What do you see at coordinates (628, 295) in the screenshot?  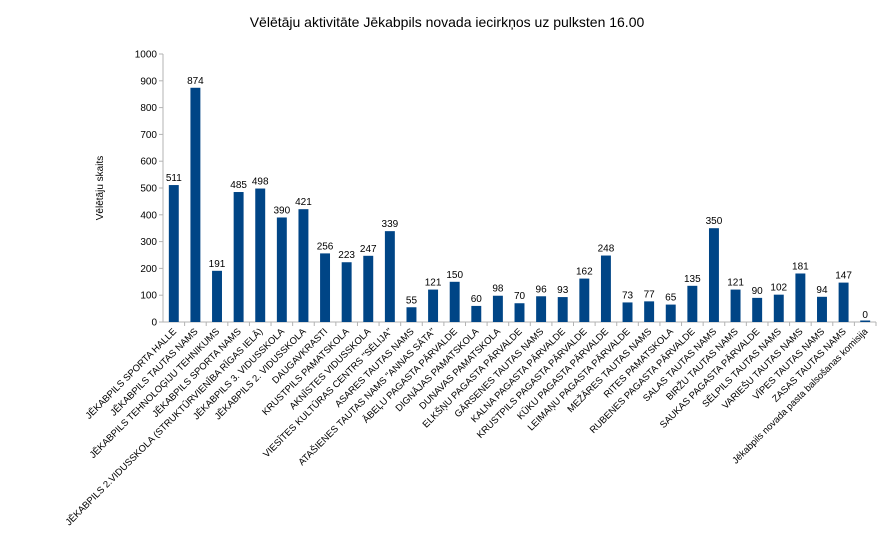 I see `data-label: 73` at bounding box center [628, 295].